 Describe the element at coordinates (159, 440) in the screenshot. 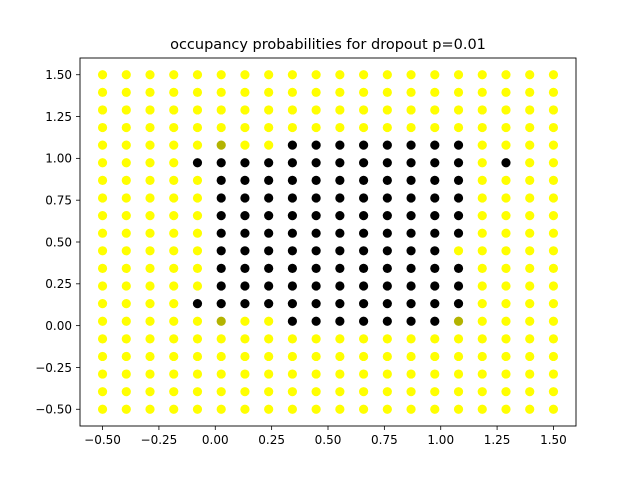

I see `x-tick-label: −0.25` at that location.